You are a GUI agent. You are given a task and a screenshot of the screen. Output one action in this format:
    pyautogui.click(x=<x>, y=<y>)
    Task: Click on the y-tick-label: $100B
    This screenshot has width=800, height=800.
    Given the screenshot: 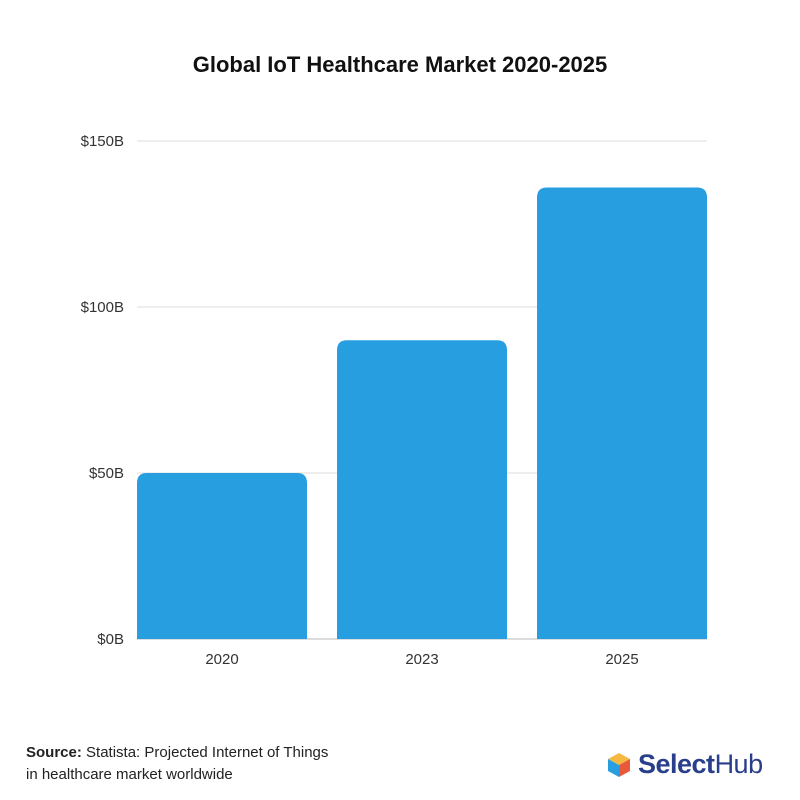 What is the action you would take?
    pyautogui.click(x=102, y=307)
    